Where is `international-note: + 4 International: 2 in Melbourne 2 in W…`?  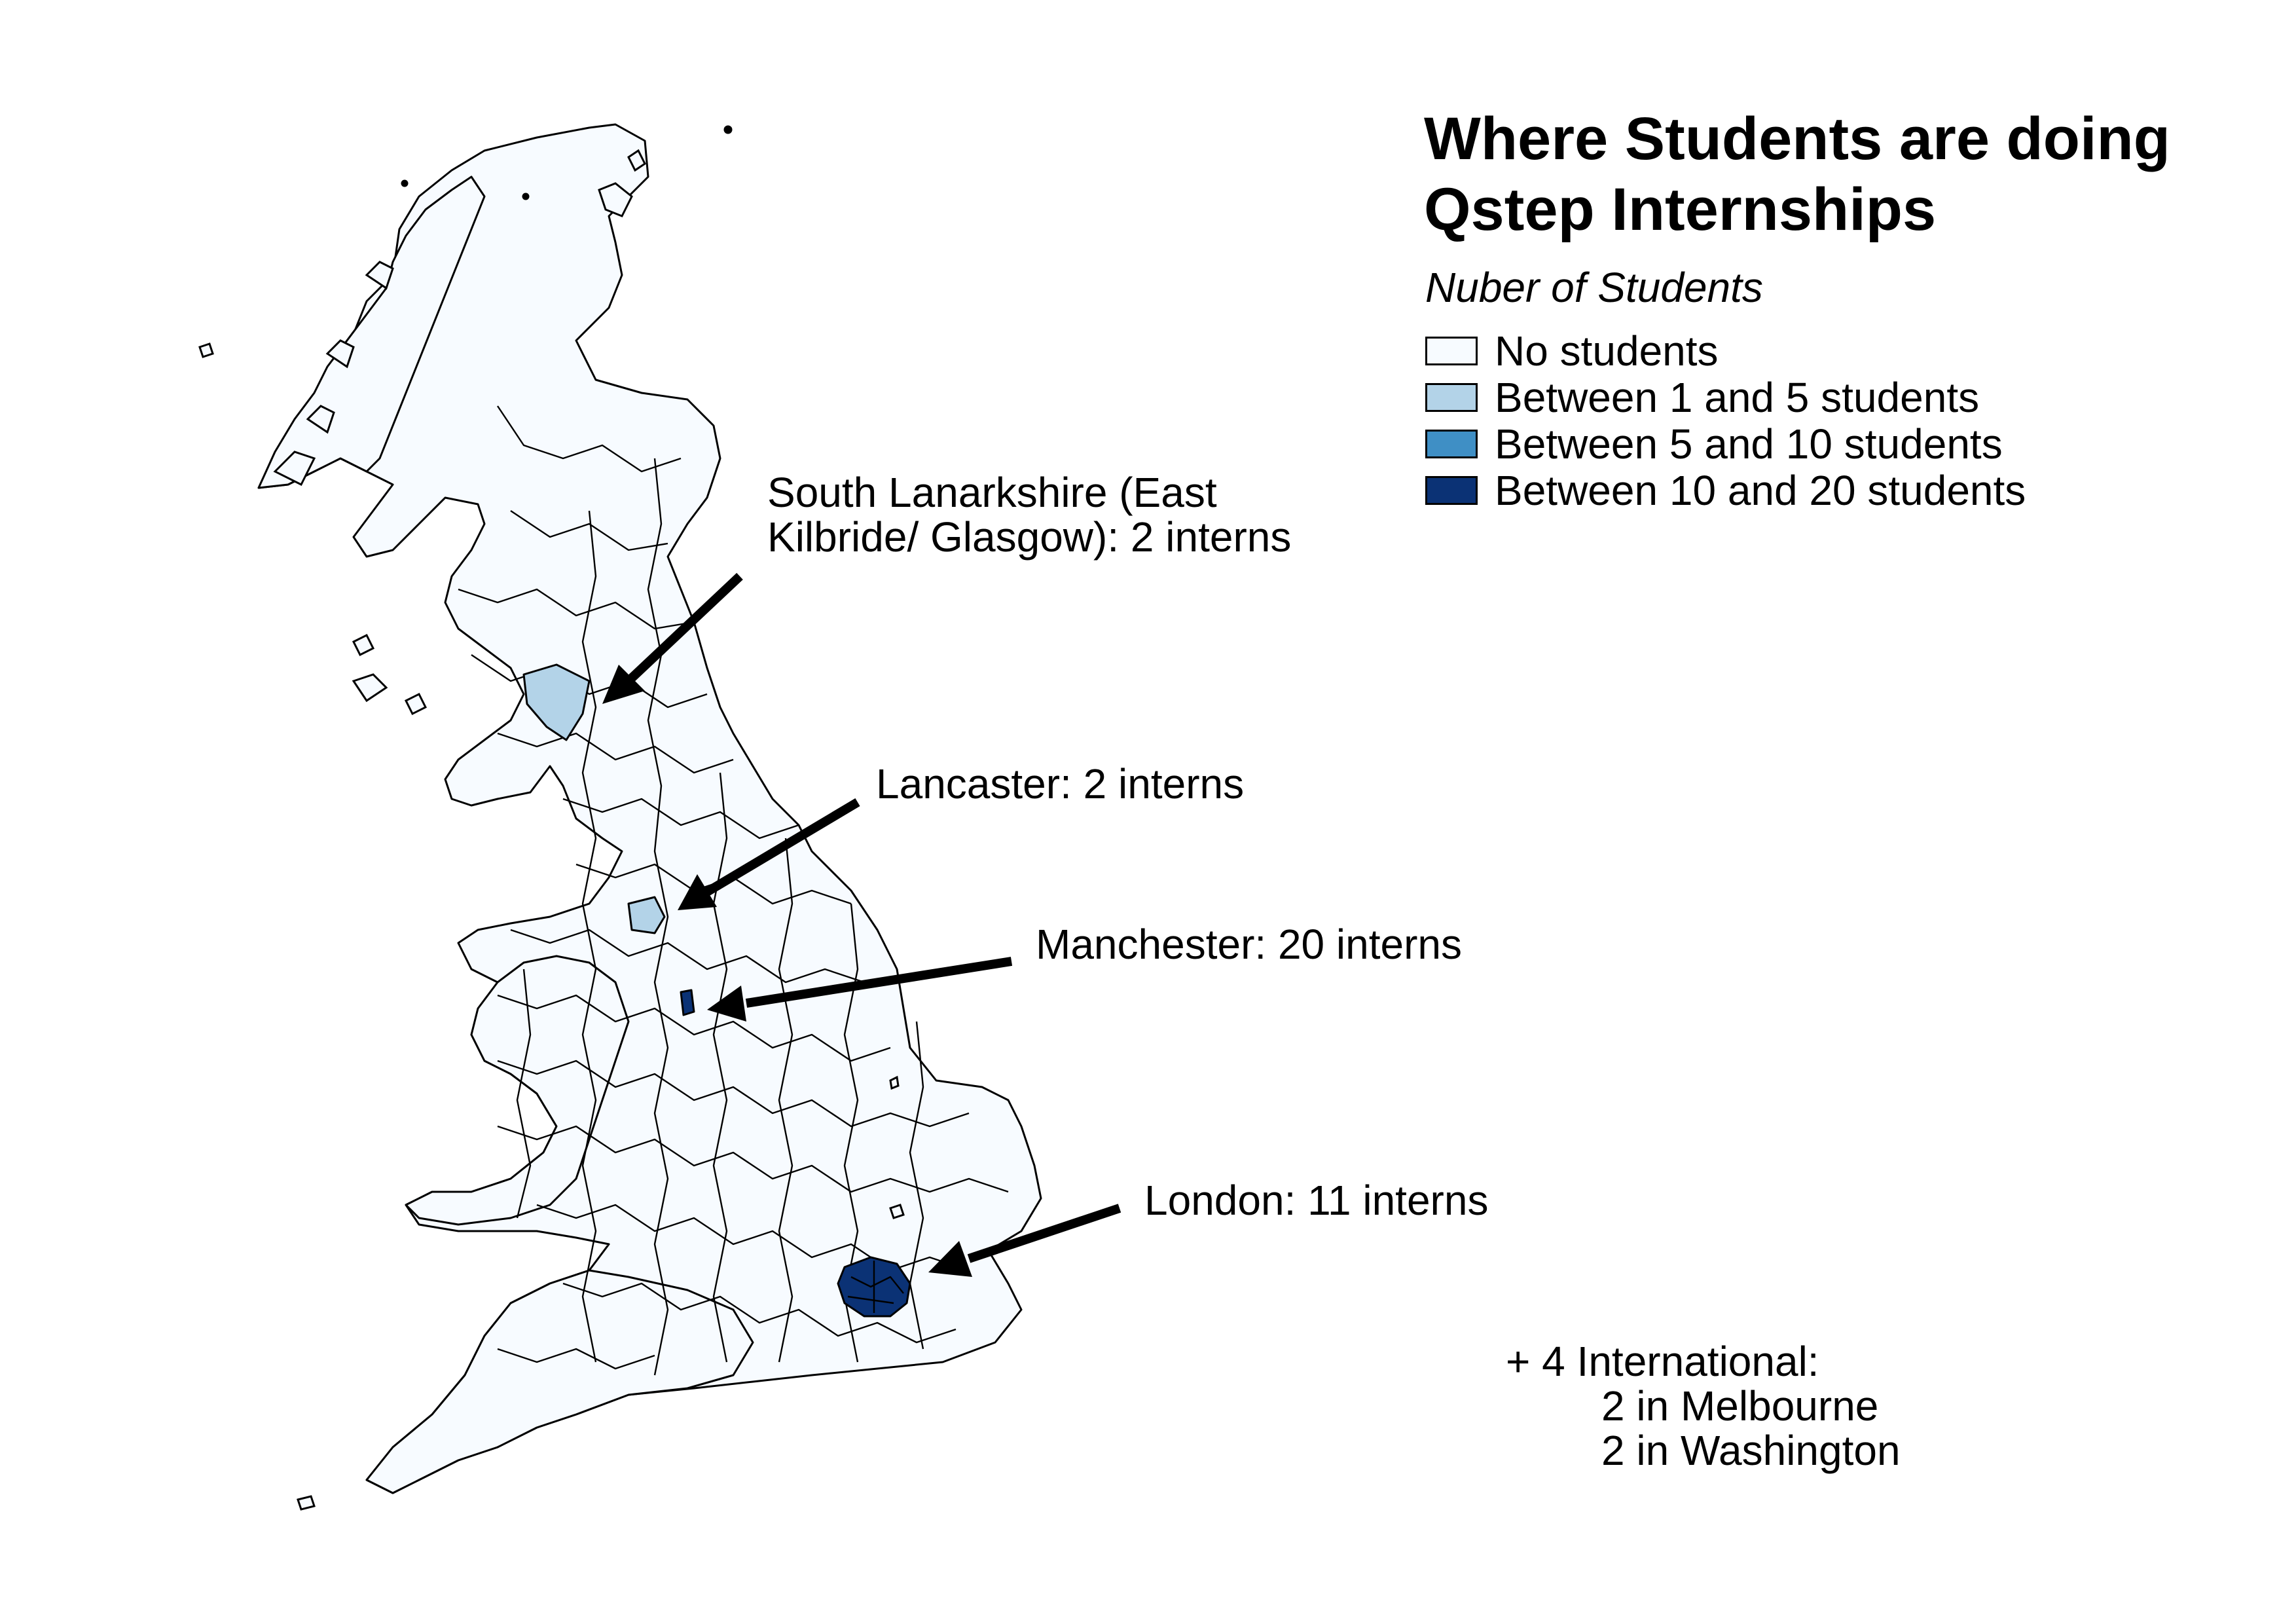
international-note: + 4 International: 2 in Melbourne 2 in W… is located at coordinates (1703, 1406).